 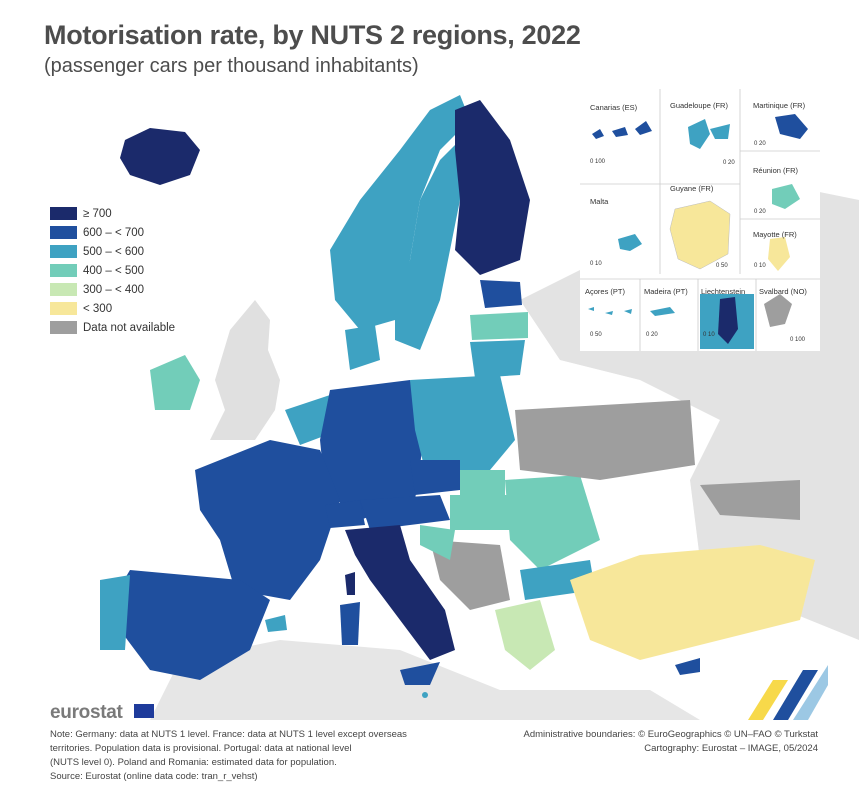 What do you see at coordinates (788, 692) in the screenshot?
I see `corner-graphic-icon` at bounding box center [788, 692].